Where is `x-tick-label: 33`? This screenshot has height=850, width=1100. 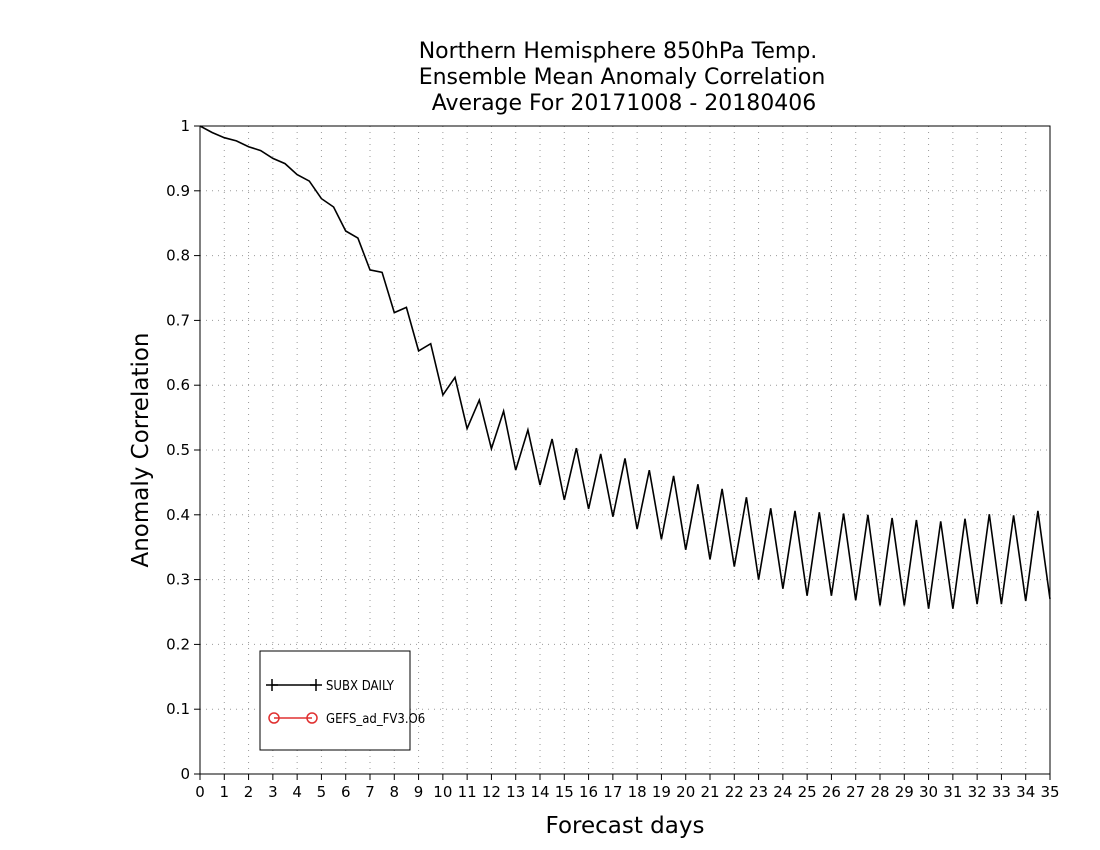
x-tick-label: 33 is located at coordinates (1001, 792).